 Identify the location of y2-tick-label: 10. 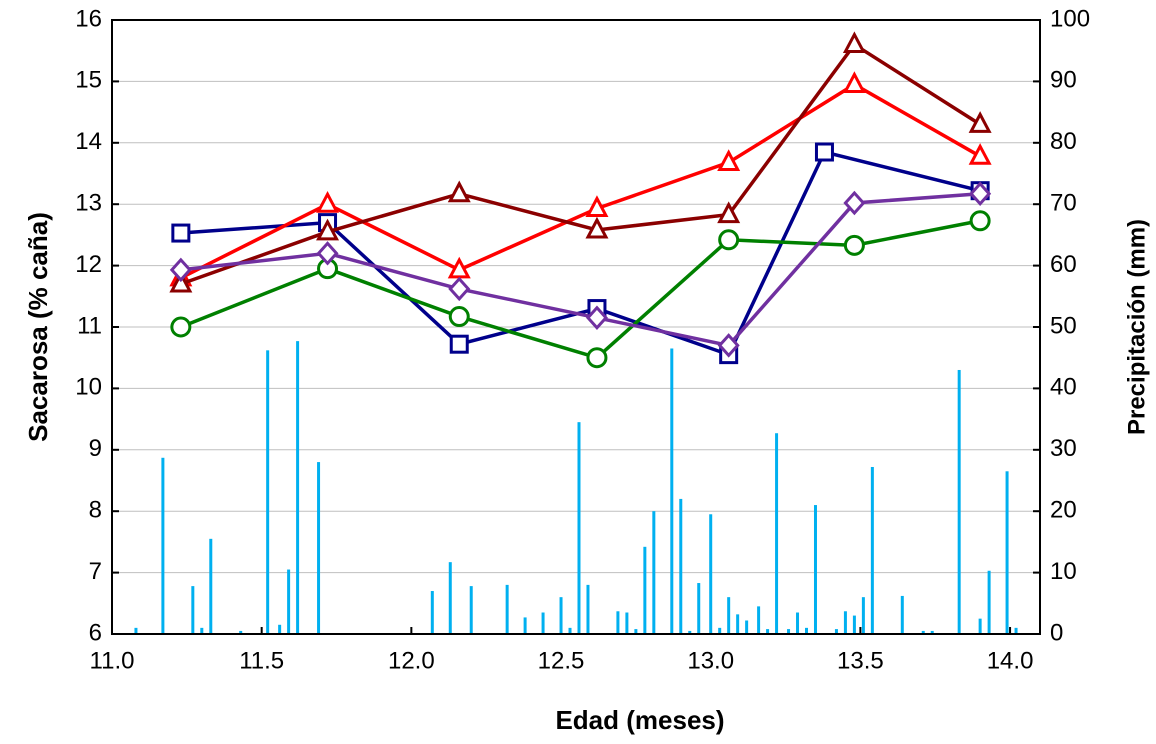
(1063, 571).